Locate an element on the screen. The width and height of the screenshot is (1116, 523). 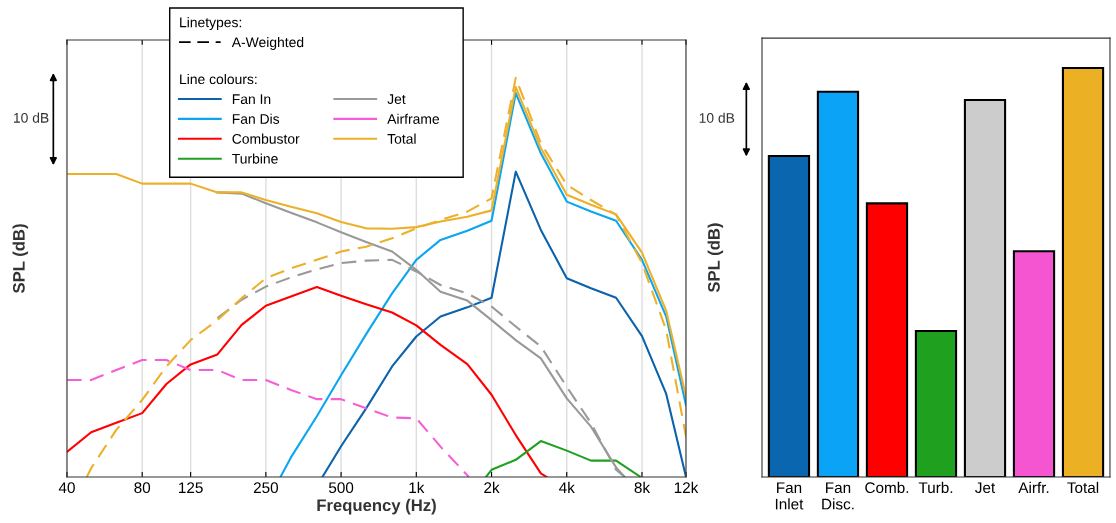
annotation: Line colours: is located at coordinates (218, 79).